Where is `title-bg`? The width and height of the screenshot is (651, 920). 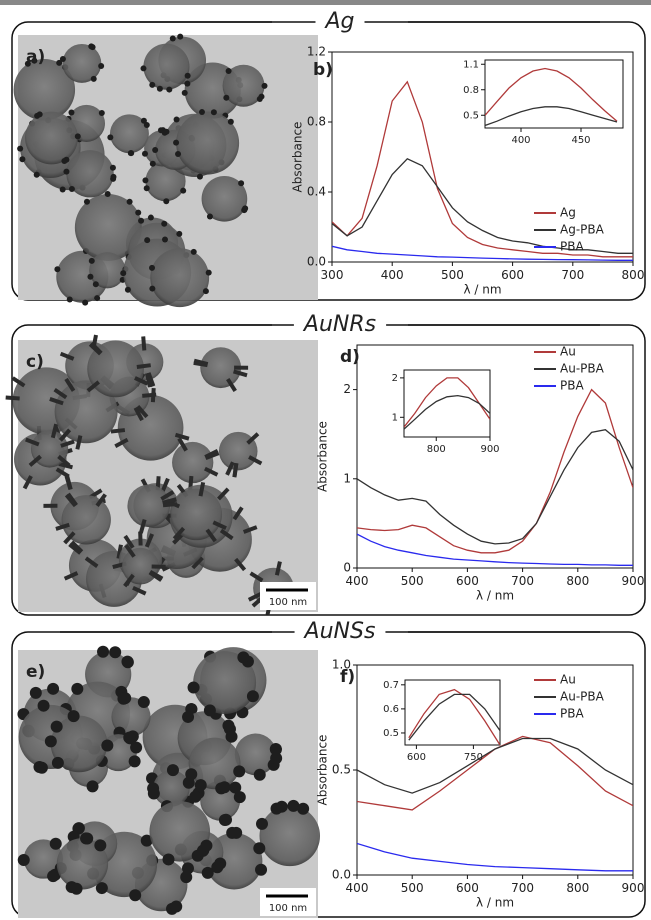 title-bg is located at coordinates (340, 632).